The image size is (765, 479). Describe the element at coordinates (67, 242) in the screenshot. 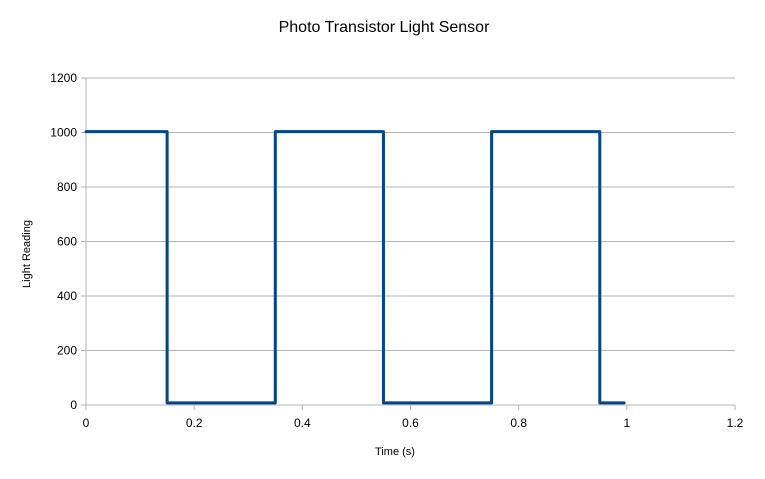

I see `y-tick-label: 600` at that location.